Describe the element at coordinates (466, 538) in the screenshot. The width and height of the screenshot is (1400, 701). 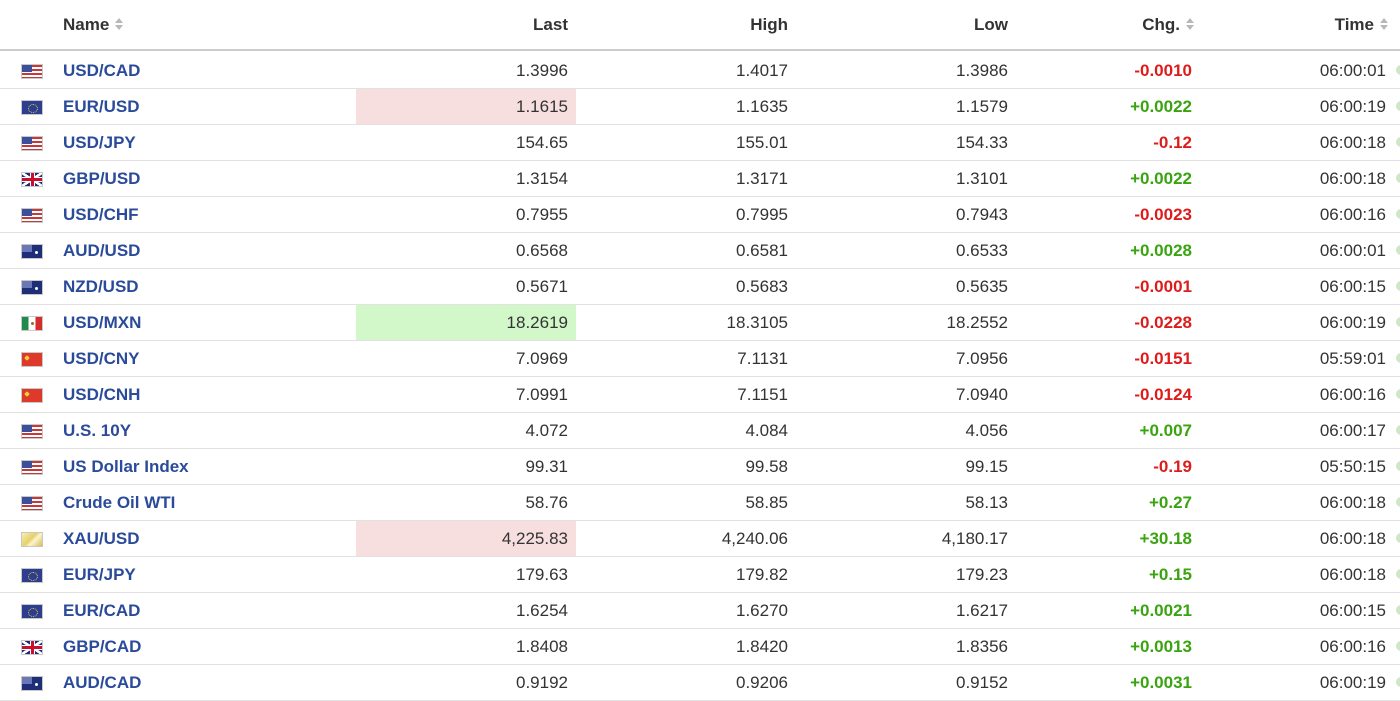
I see `last-price: 4,225.83` at that location.